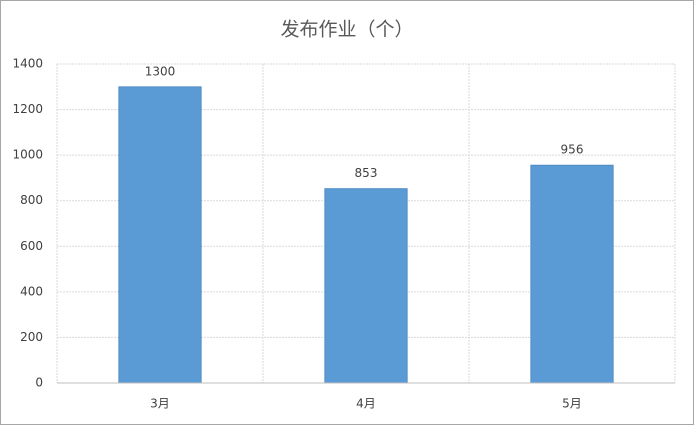  Describe the element at coordinates (366, 404) in the screenshot. I see `x-tick-label: 4月` at that location.